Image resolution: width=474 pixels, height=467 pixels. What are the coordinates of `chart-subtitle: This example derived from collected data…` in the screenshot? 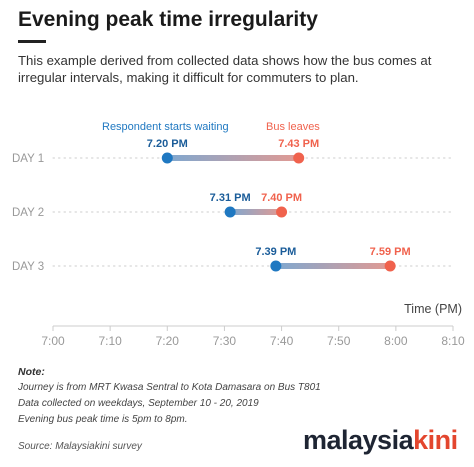 It's located at (225, 69).